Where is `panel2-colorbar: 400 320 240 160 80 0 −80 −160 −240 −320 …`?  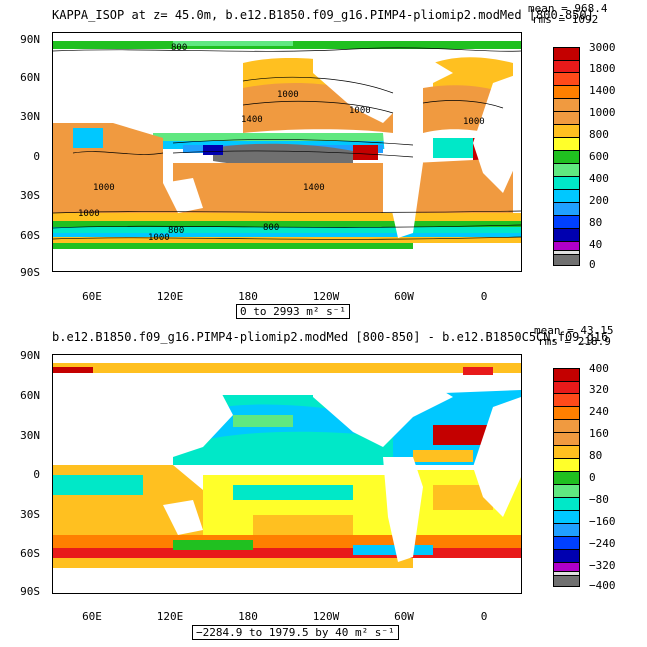 panel2-colorbar: 400 320 240 160 80 0 −80 −160 −240 −320 … is located at coordinates (598, 477).